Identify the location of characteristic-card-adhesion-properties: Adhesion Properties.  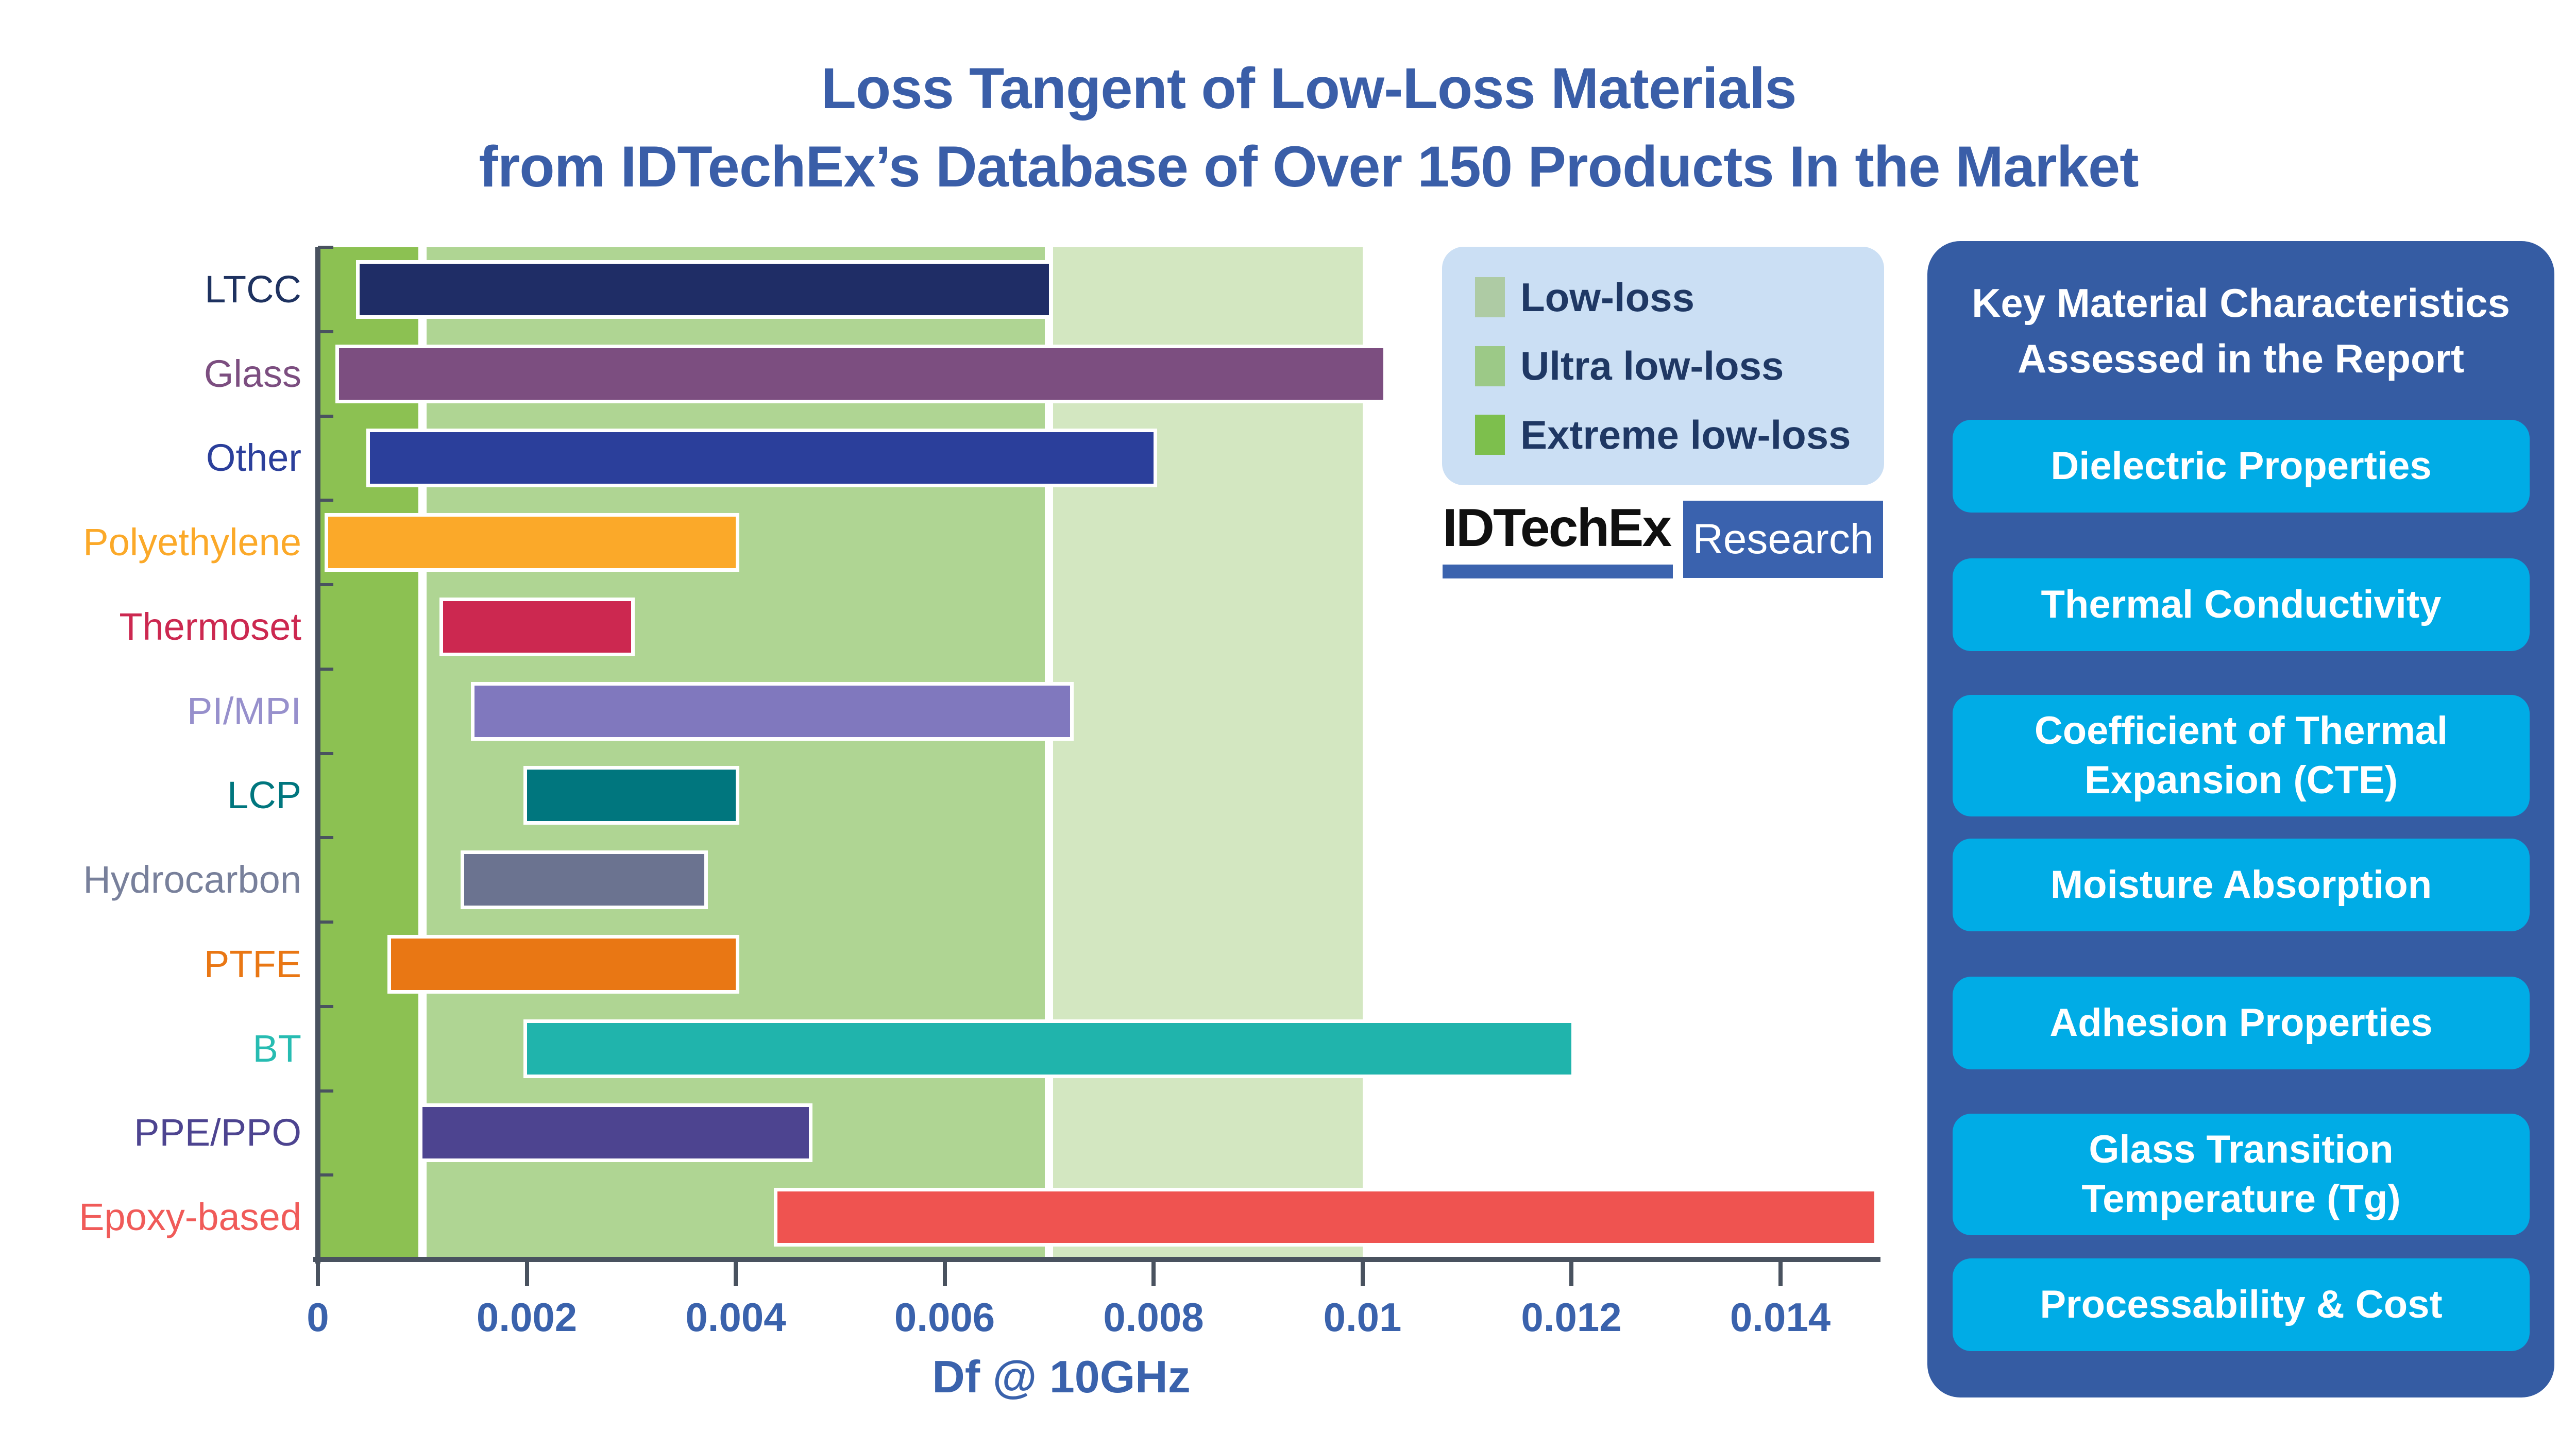
(2242, 1023).